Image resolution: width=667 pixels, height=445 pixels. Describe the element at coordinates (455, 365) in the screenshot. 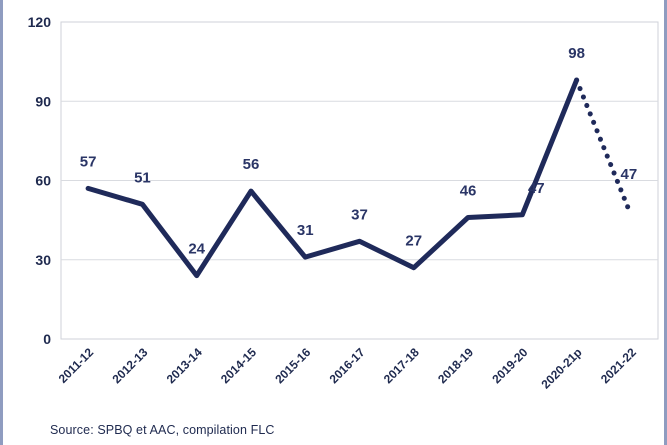

I see `x-tick-label-2018-19: 2018-19` at that location.